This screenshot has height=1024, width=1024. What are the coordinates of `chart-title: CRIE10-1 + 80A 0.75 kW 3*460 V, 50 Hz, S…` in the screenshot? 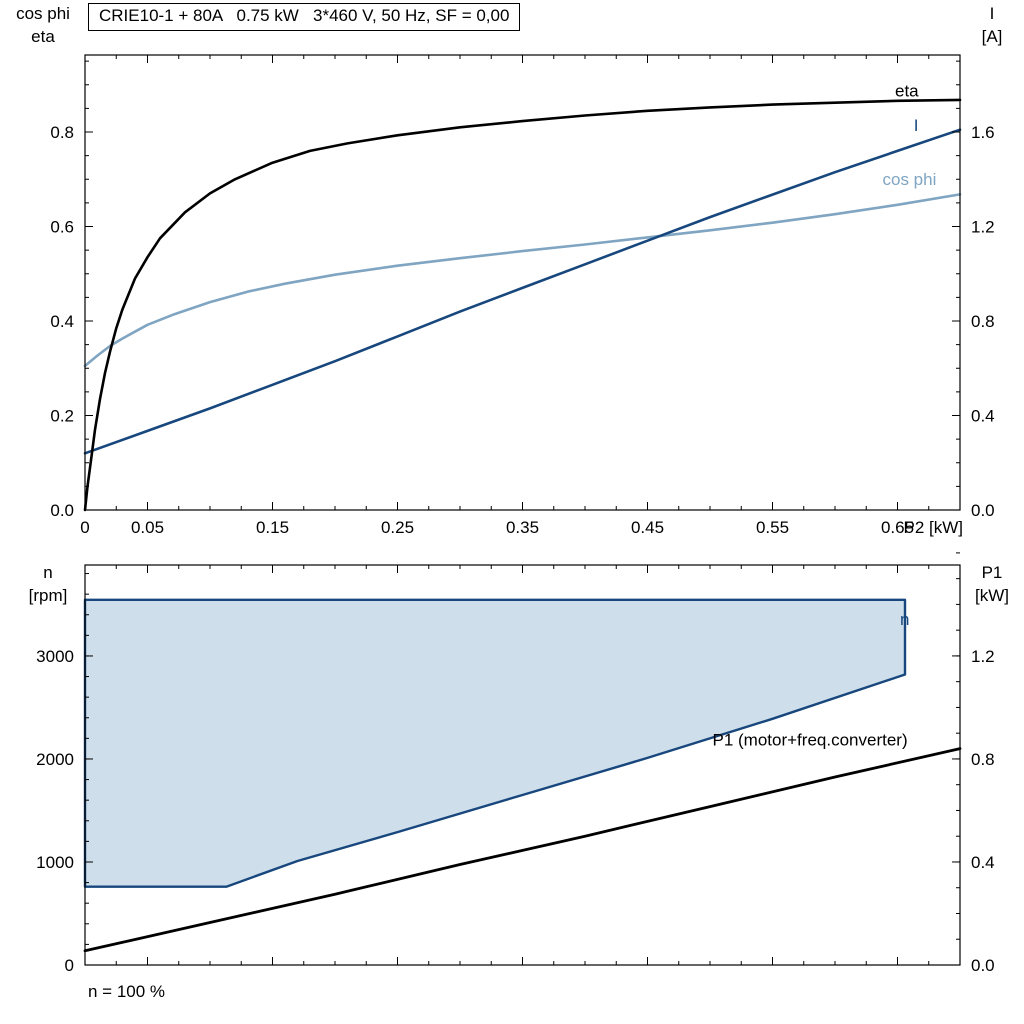 It's located at (304, 17).